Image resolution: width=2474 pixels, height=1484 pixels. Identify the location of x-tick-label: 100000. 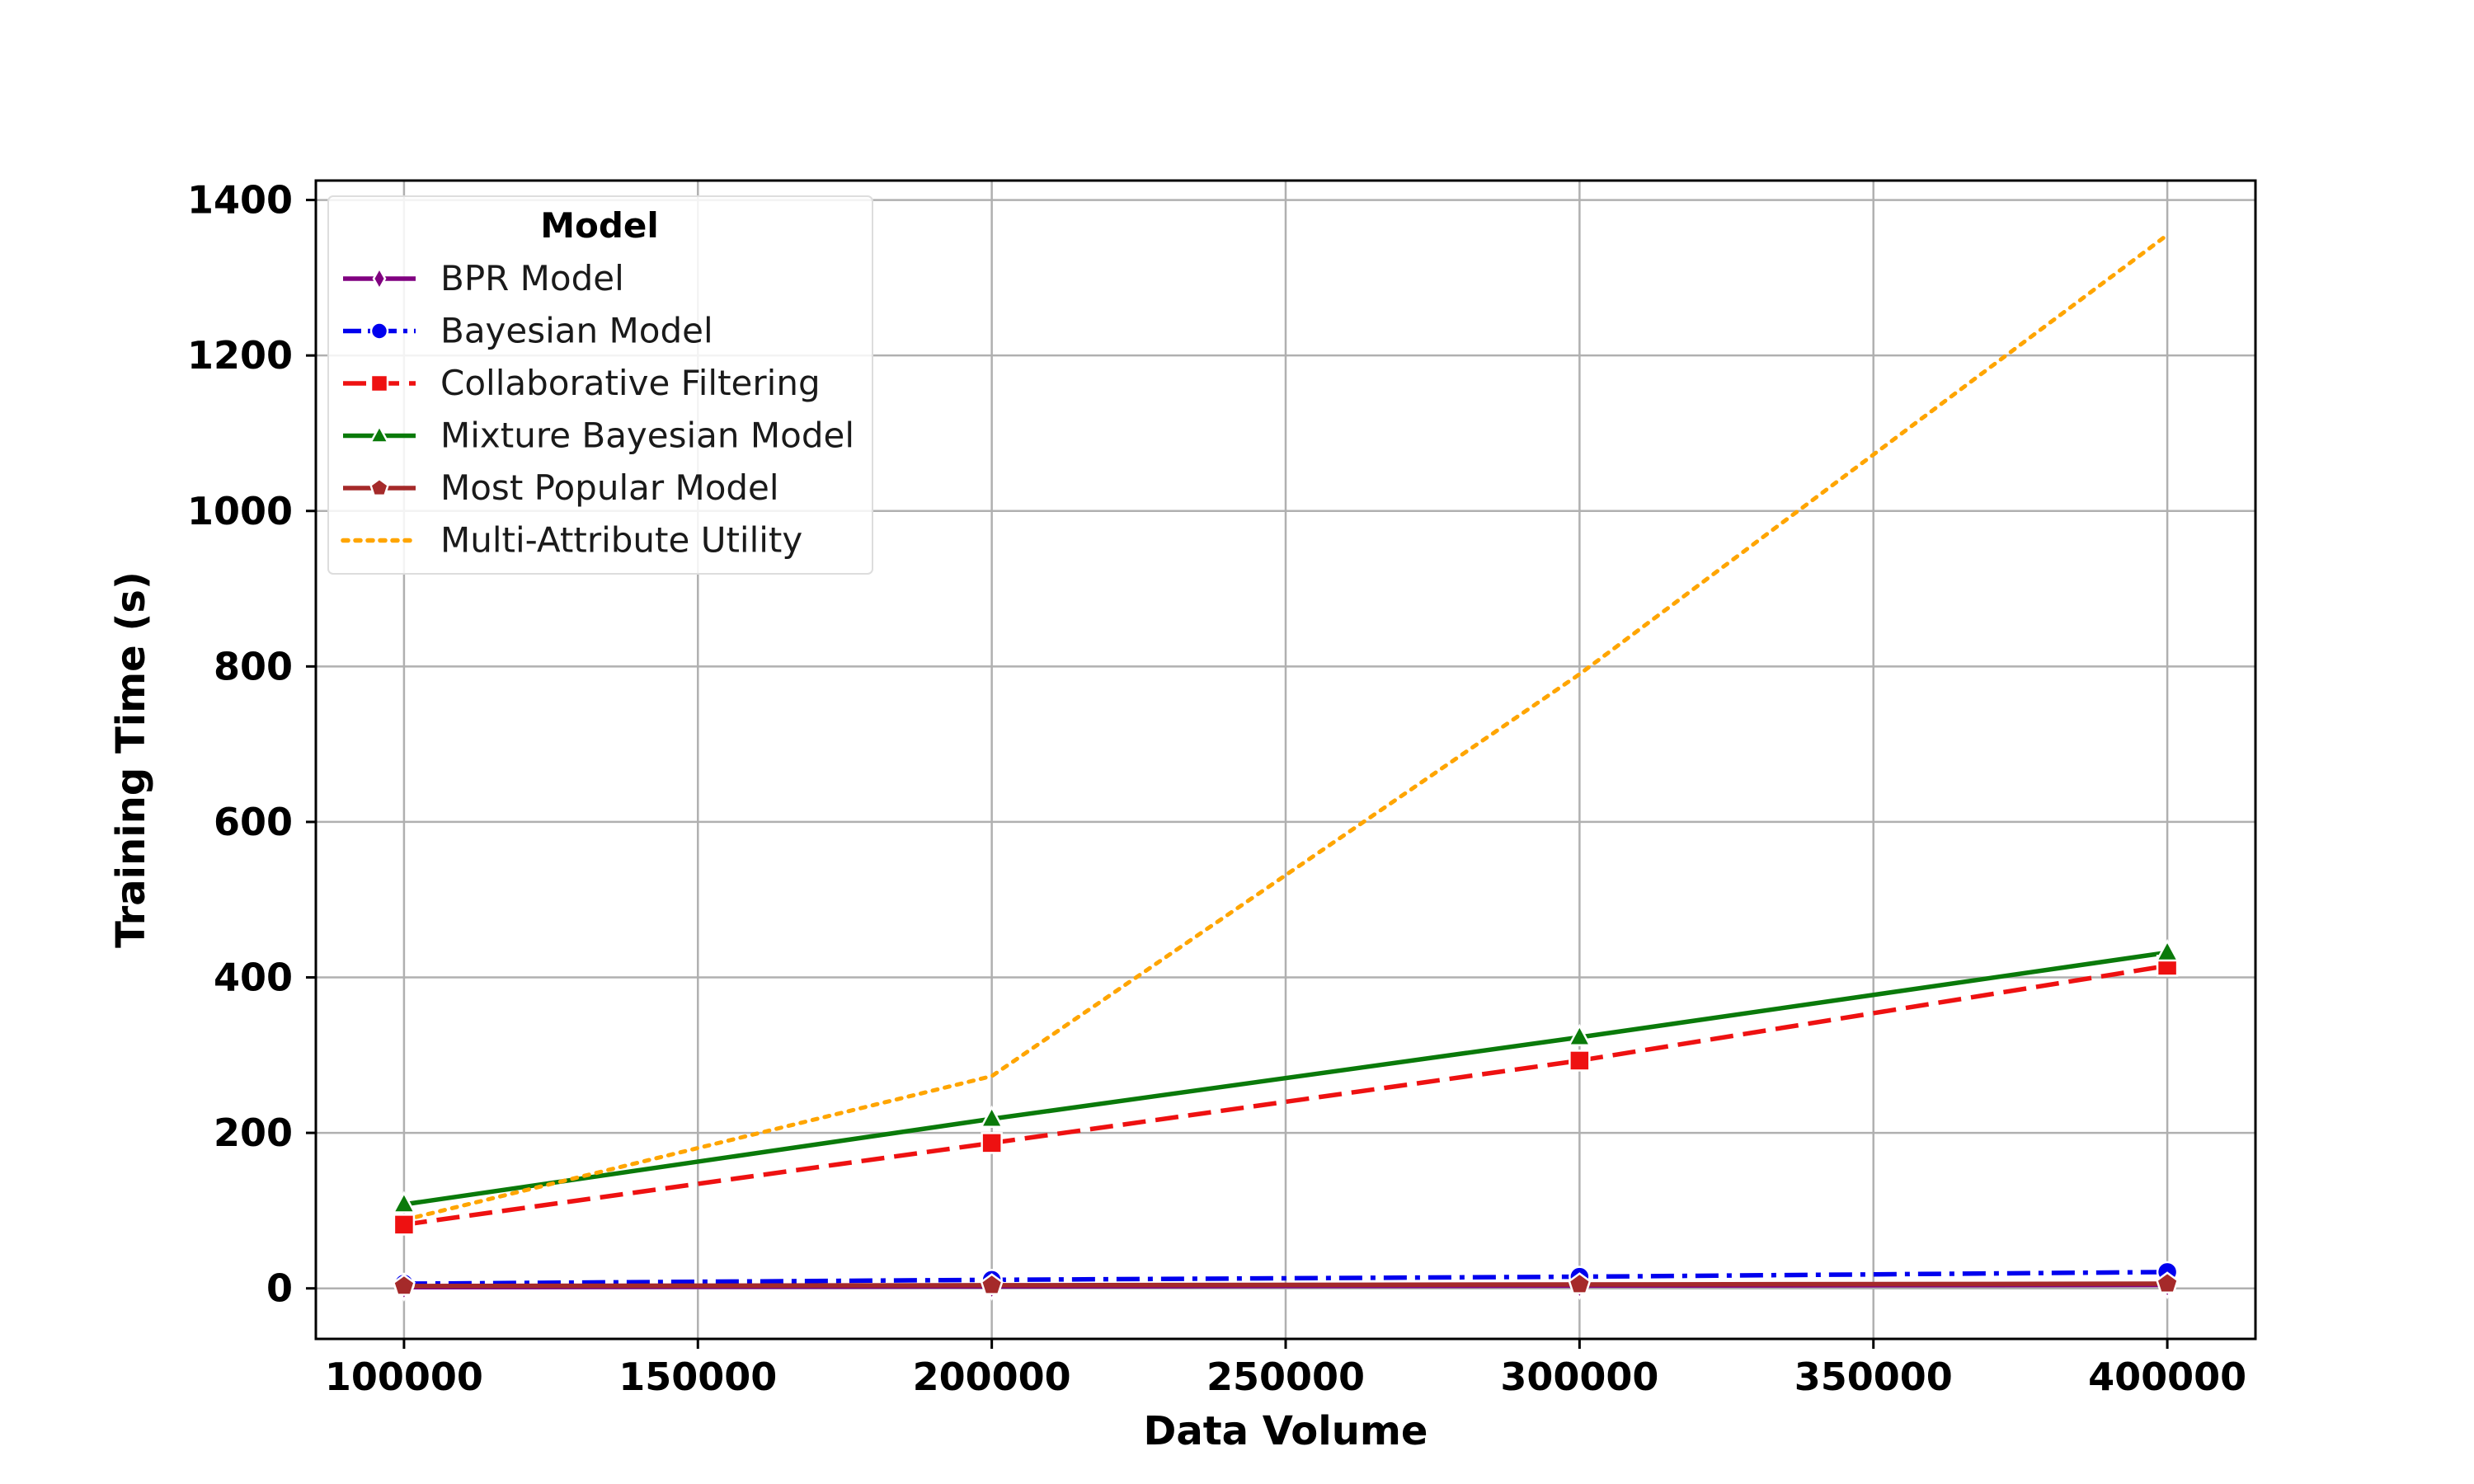
(404, 1377).